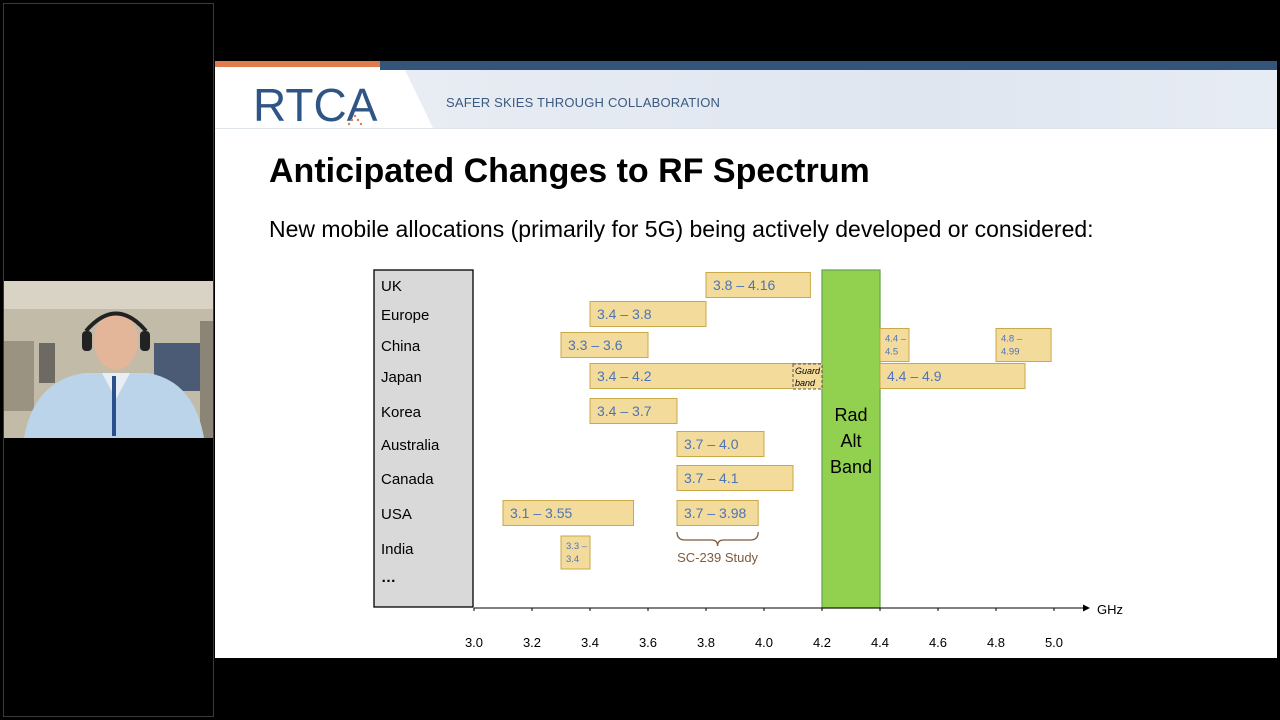 The image size is (1280, 720). Describe the element at coordinates (391, 286) in the screenshot. I see `country-label: UK` at that location.